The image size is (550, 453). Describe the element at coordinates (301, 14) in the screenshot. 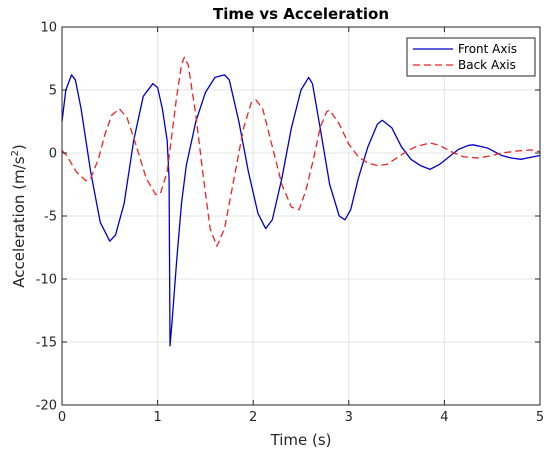

I see `chart-title: Time vs Acceleration` at that location.